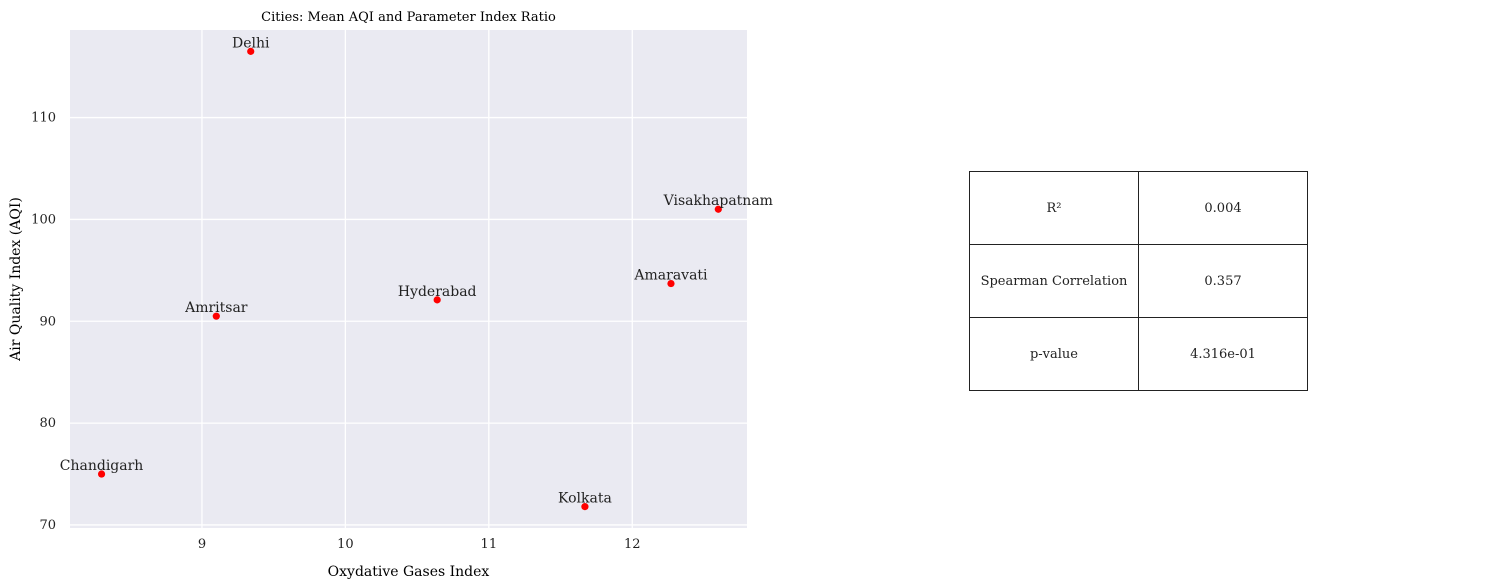 This screenshot has width=1487, height=587. What do you see at coordinates (632, 544) in the screenshot?
I see `x-tick-label: 12` at bounding box center [632, 544].